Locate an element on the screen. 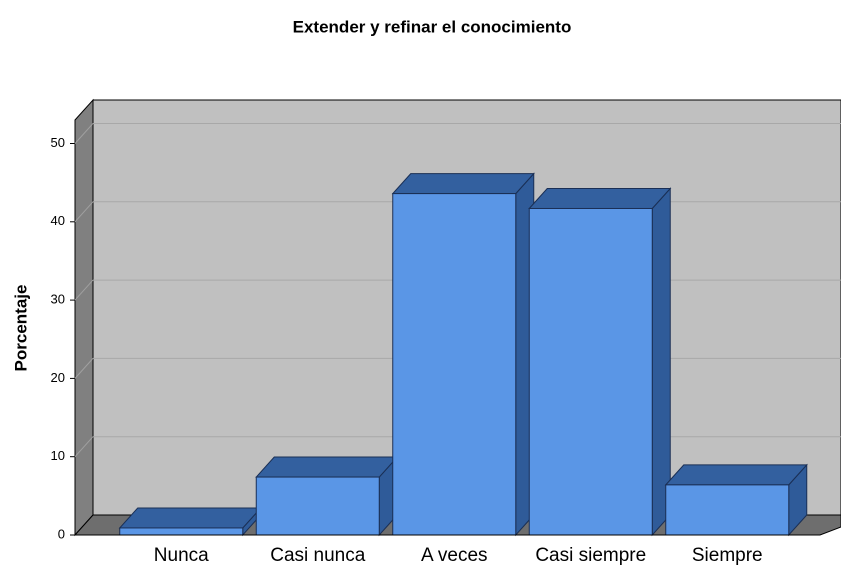 The image size is (841, 565). chart-title: Extender y refinar el conocimiento is located at coordinates (432, 26).